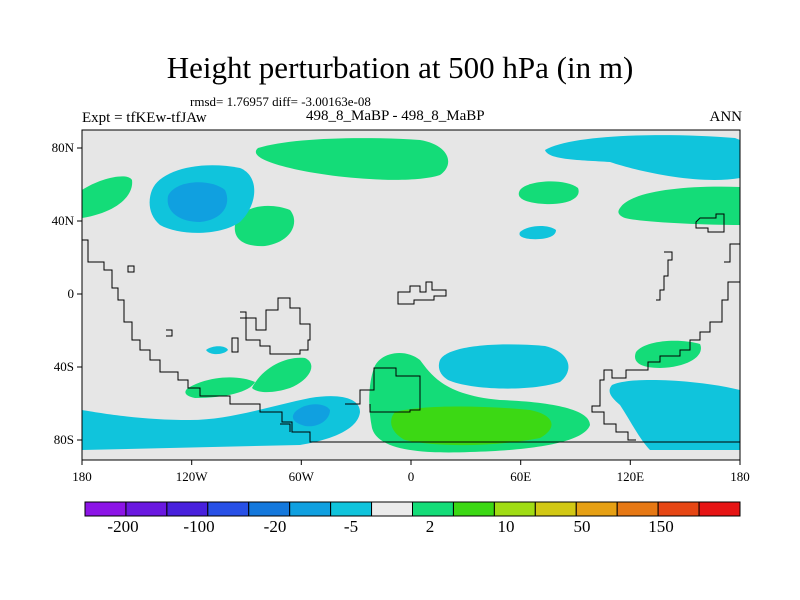 The height and width of the screenshot is (600, 800). I want to click on x-tick-labels: 180 120W 60W 0 60E 120E 180, so click(411, 476).